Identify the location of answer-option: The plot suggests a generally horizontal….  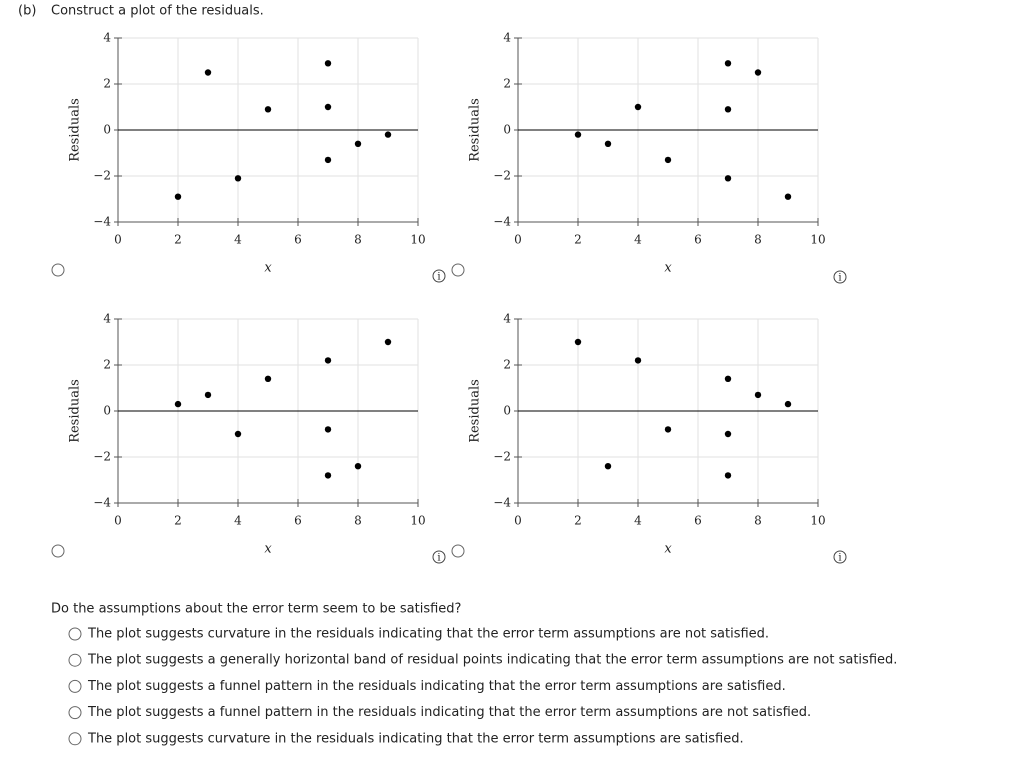
(492, 660).